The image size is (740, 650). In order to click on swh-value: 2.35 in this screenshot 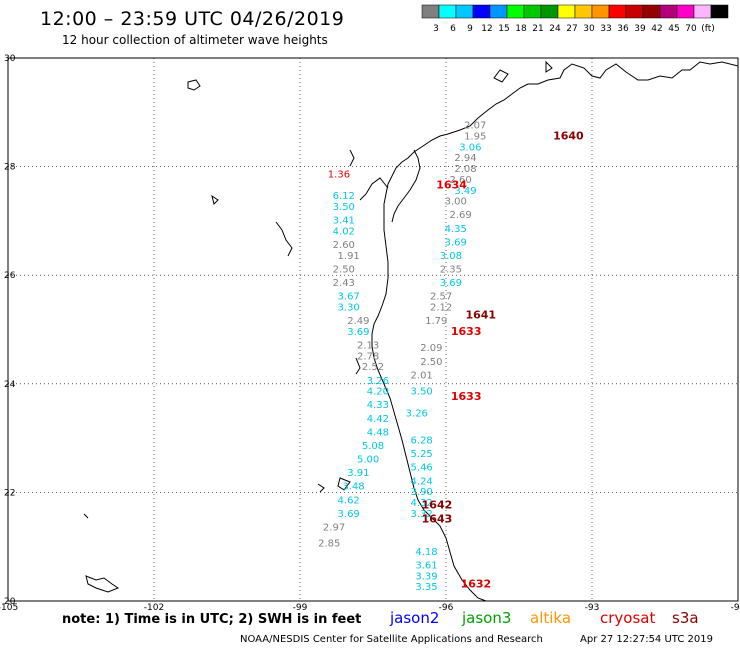, I will do `click(451, 269)`.